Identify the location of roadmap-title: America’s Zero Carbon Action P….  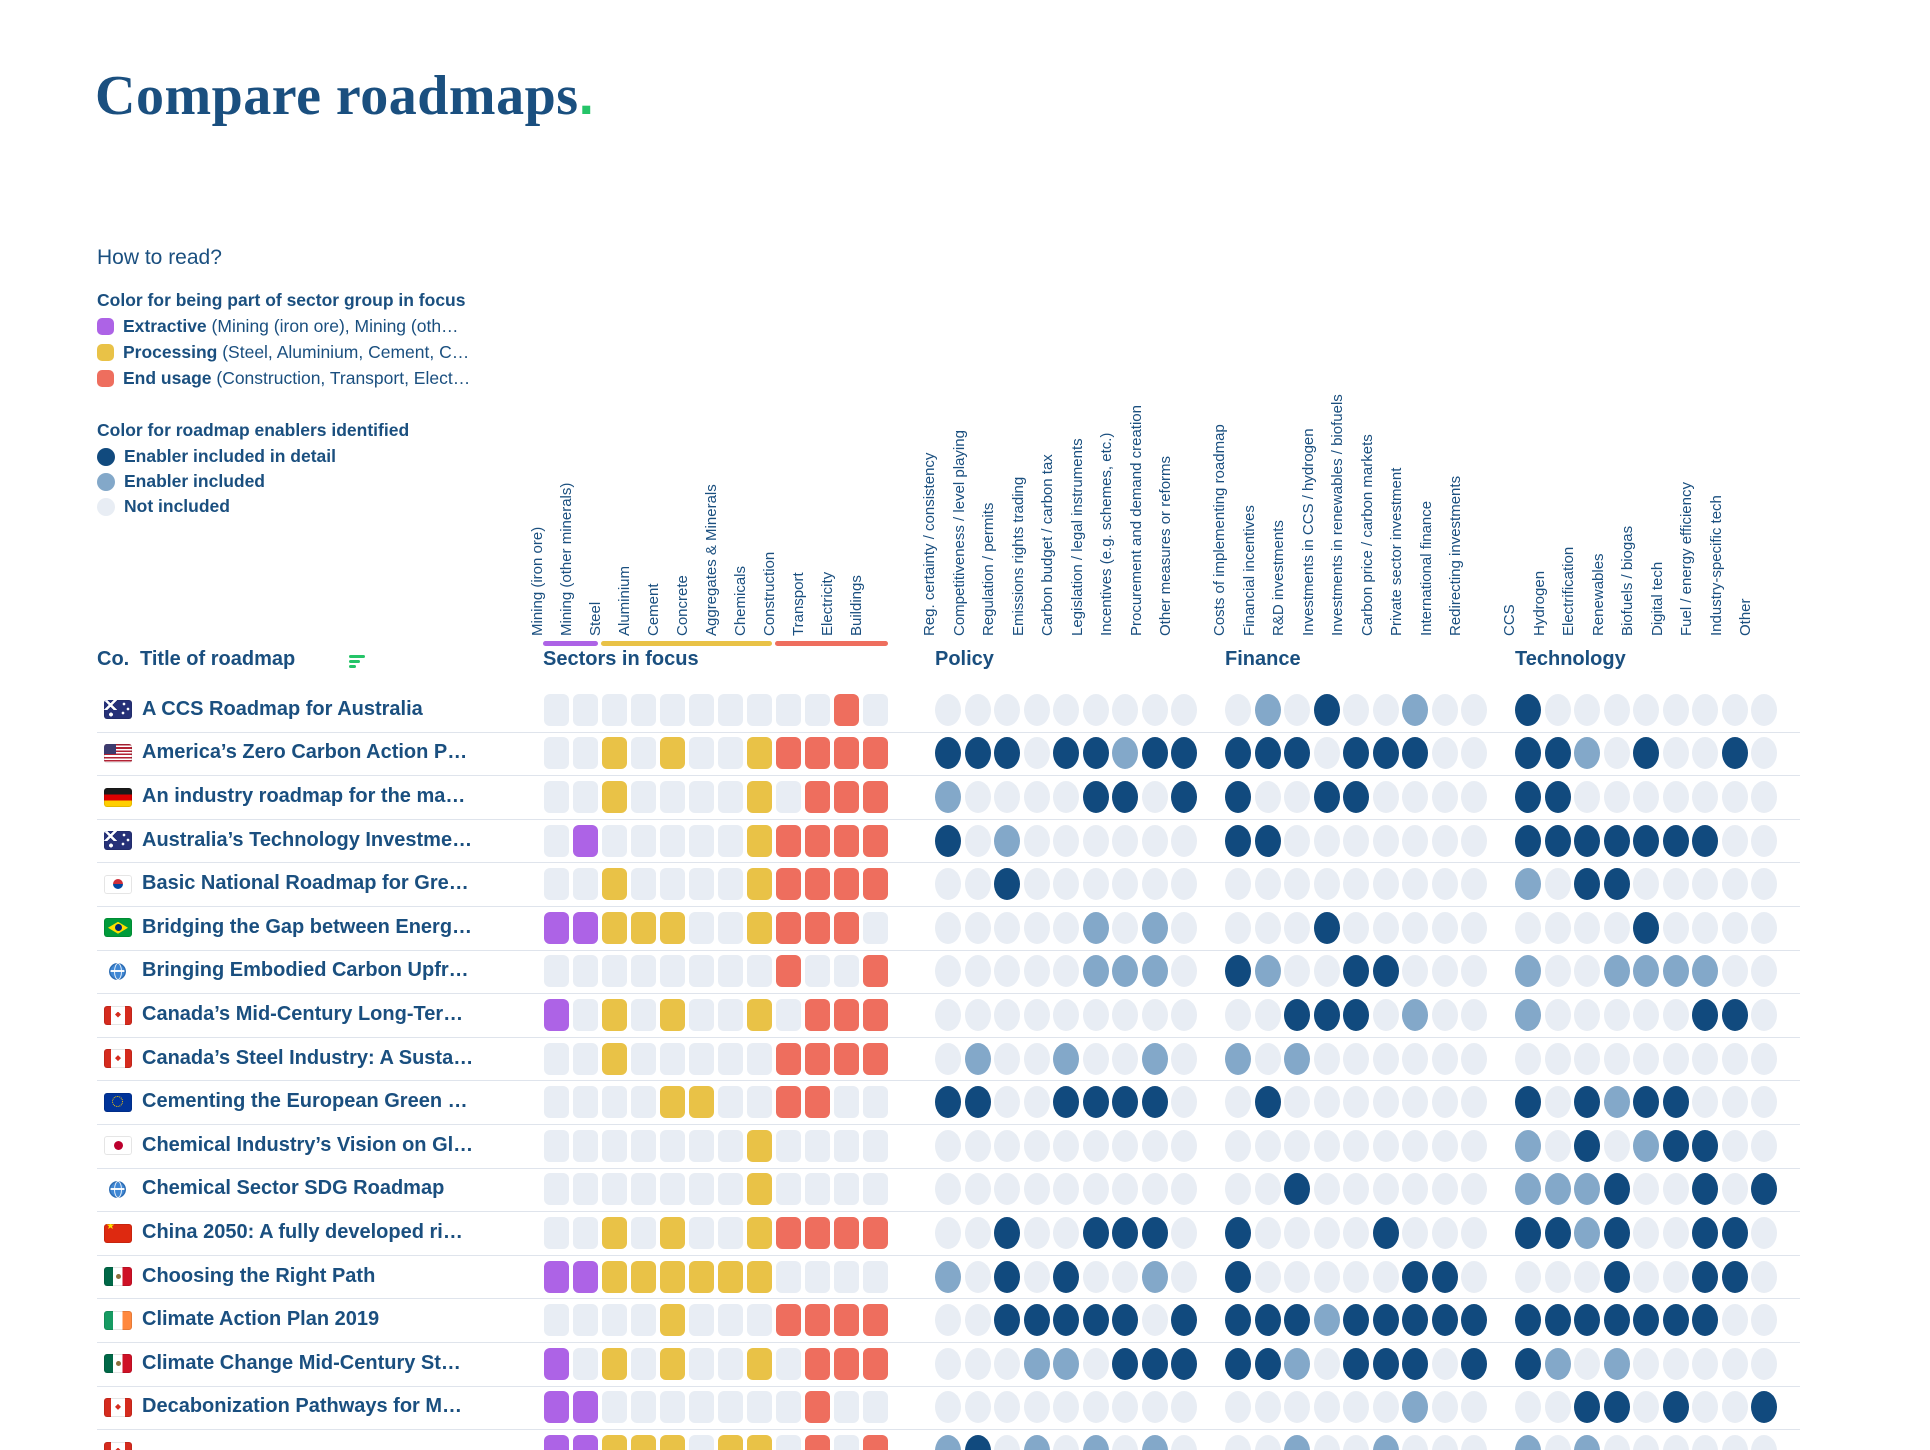
(305, 752).